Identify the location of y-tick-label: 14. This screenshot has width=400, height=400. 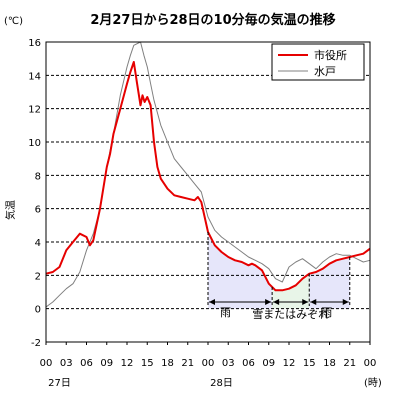
(34, 76).